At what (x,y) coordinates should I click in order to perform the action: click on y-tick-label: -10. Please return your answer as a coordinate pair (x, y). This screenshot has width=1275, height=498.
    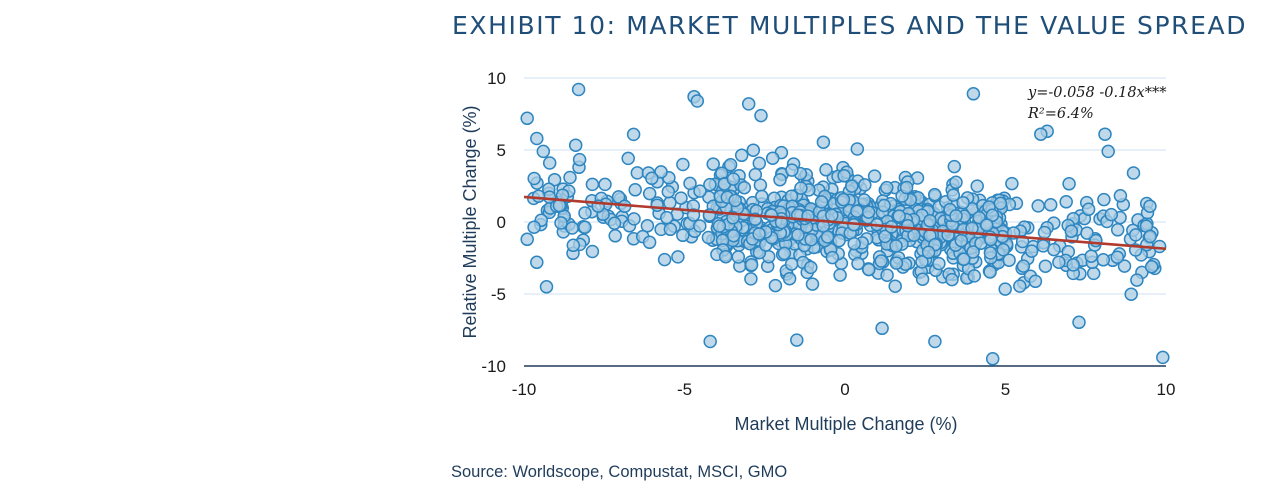
    Looking at the image, I should click on (493, 366).